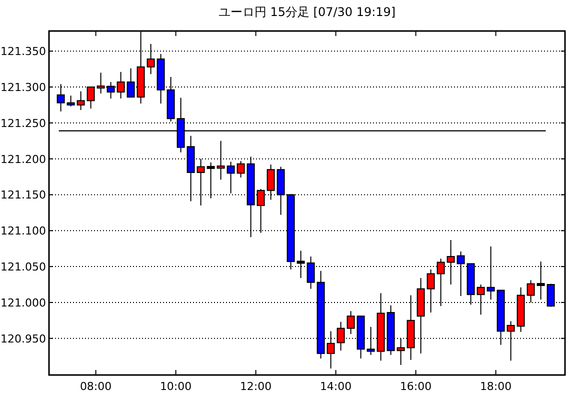 This screenshot has width=570, height=398. I want to click on y-tick-label: 121.350, so click(23, 51).